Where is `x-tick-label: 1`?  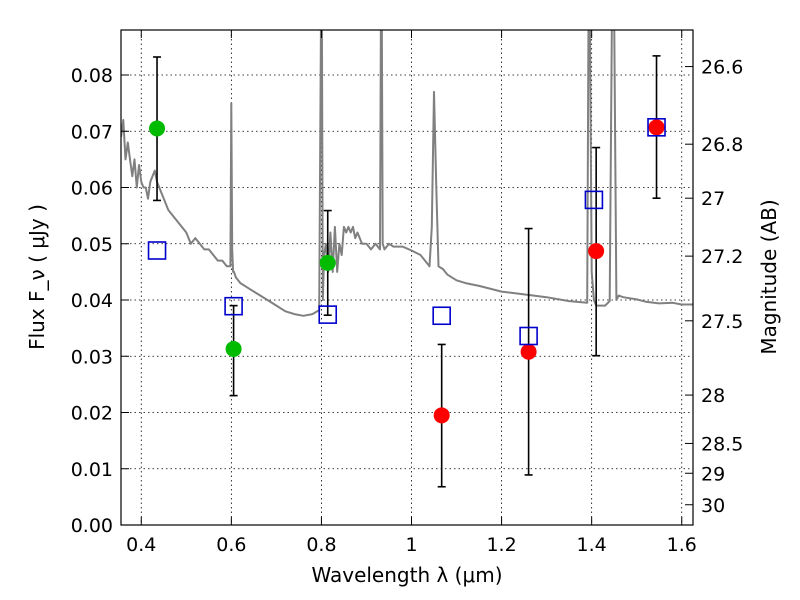 x-tick-label: 1 is located at coordinates (411, 545).